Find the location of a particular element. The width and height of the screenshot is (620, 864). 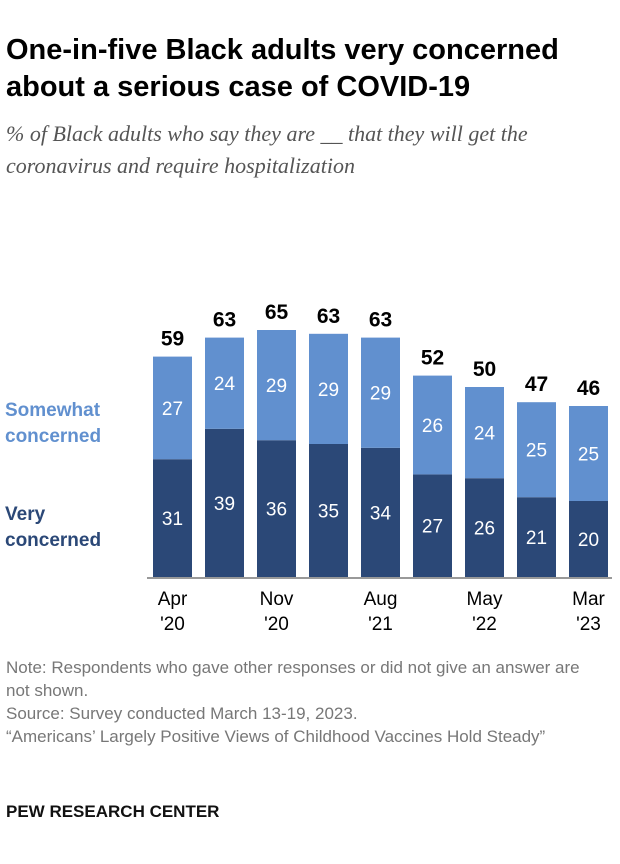

x-tick-label: Apr is located at coordinates (173, 599).